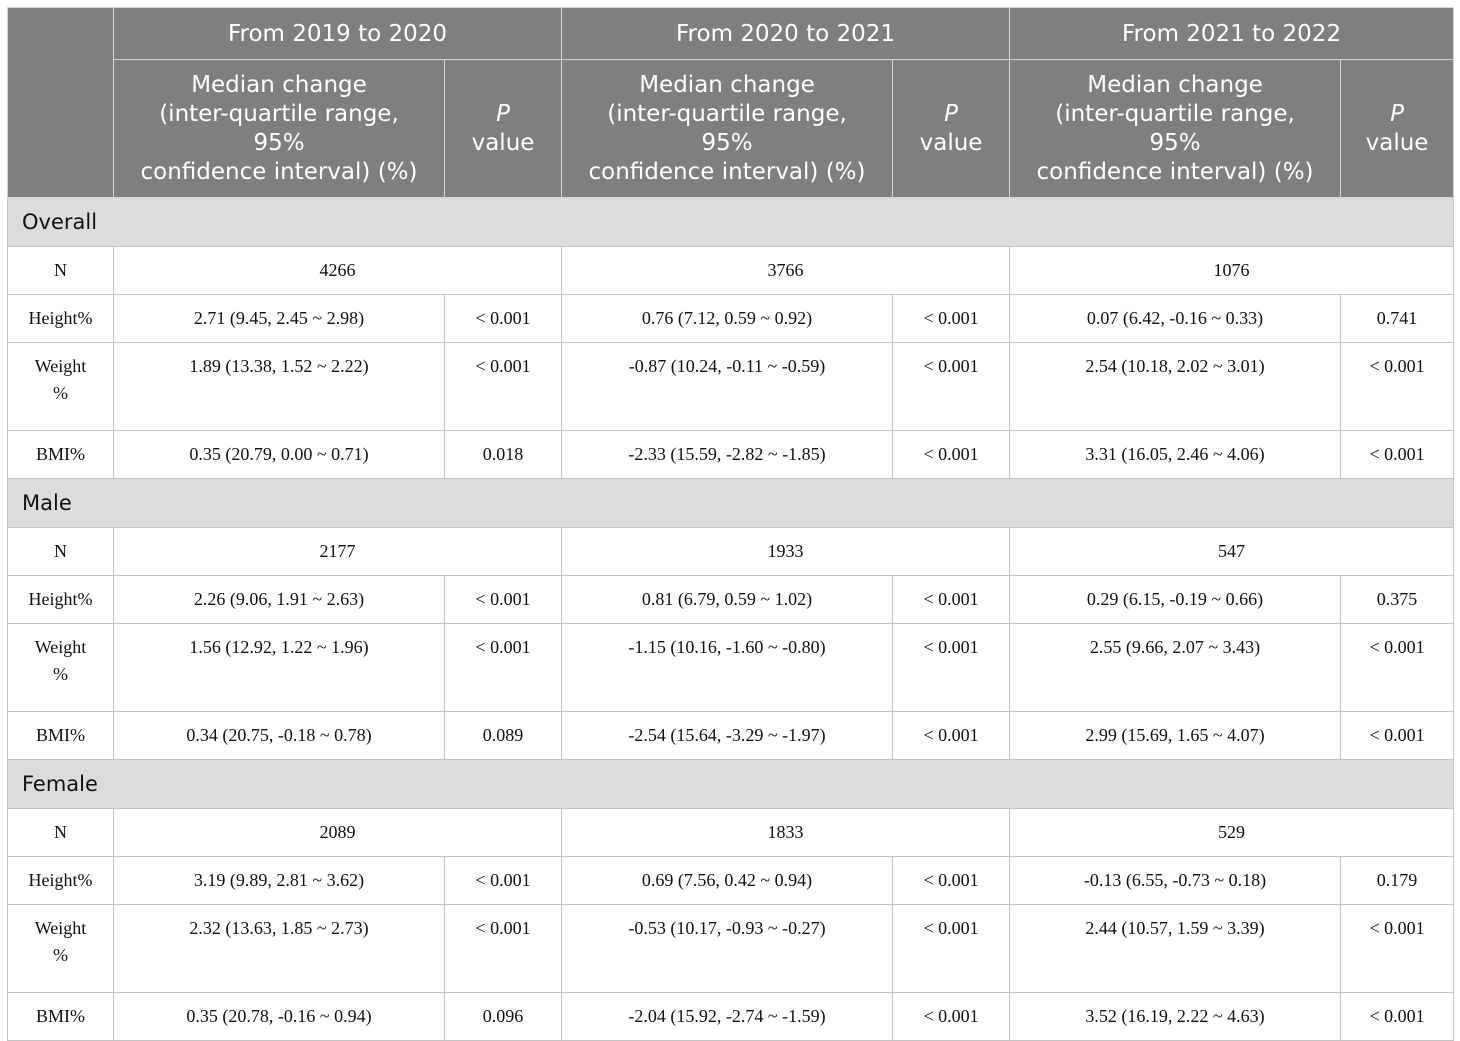 Image resolution: width=1460 pixels, height=1041 pixels. What do you see at coordinates (730, 222) in the screenshot?
I see `group-row: Overall` at bounding box center [730, 222].